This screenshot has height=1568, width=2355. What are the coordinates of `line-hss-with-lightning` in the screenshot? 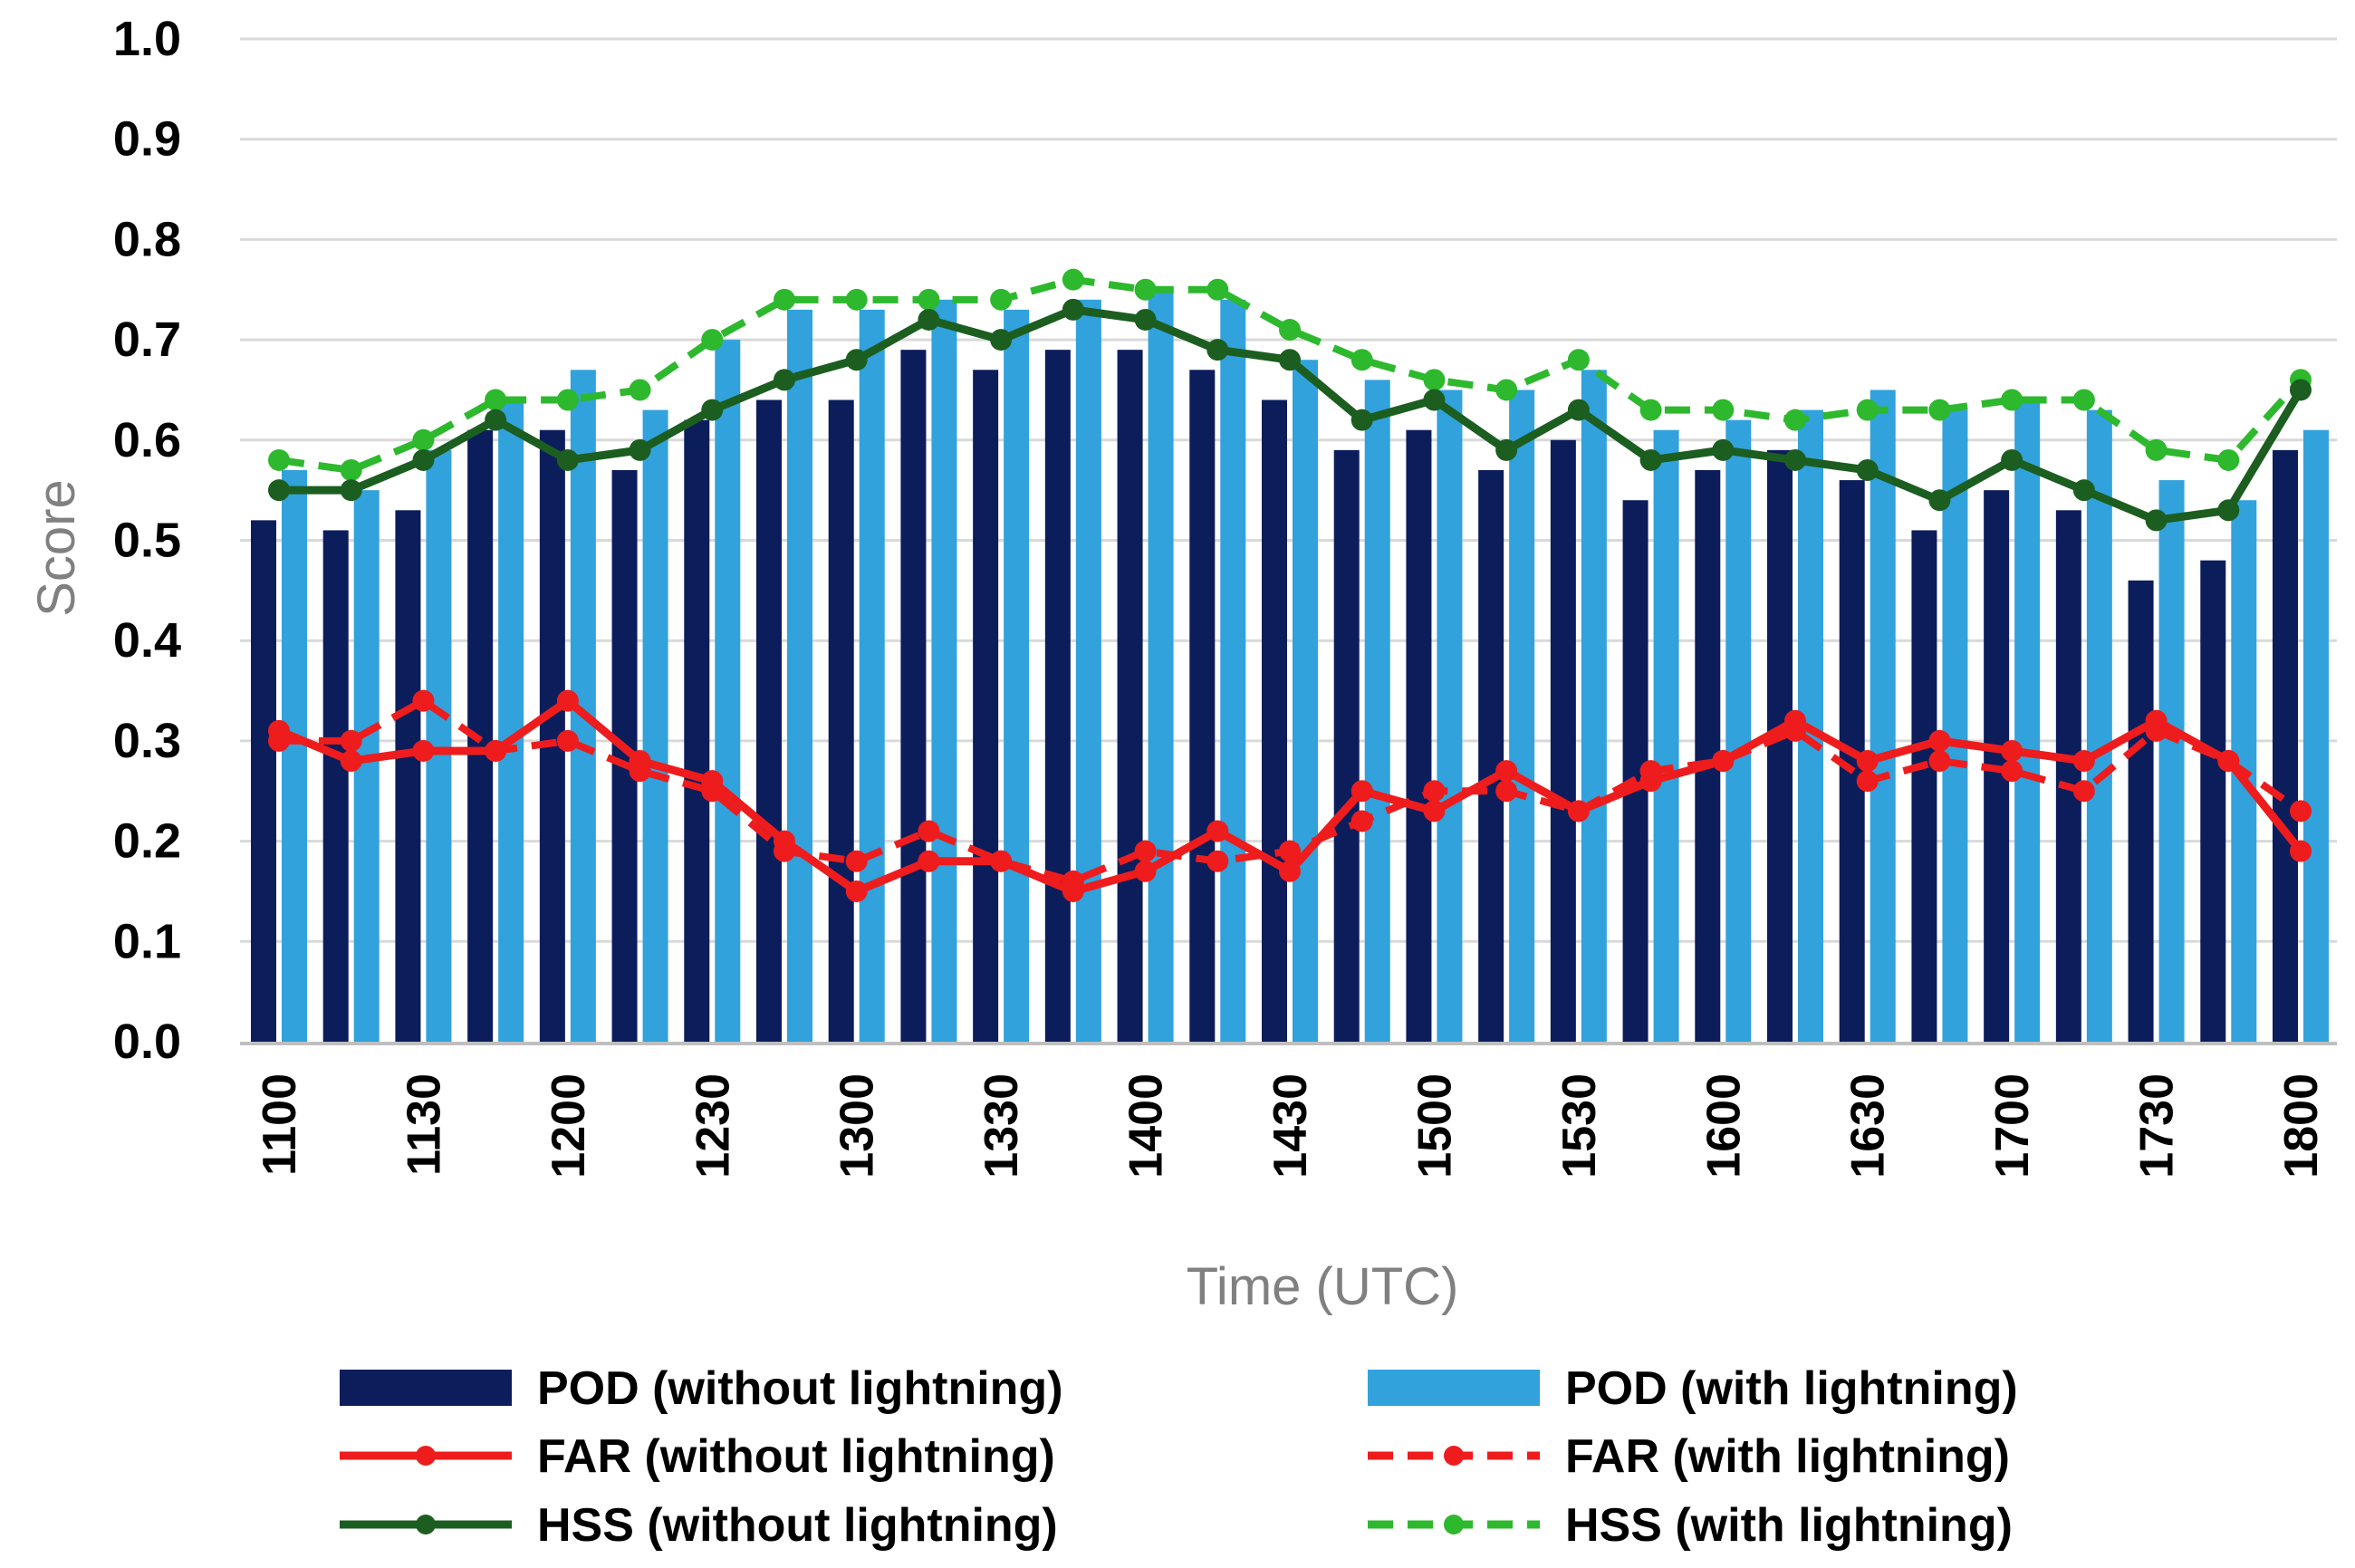 It's located at (1290, 375).